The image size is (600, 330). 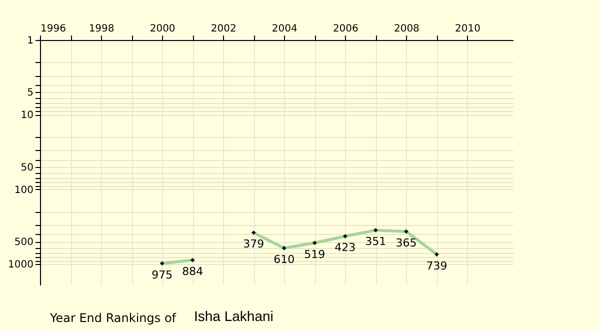 What do you see at coordinates (193, 271) in the screenshot?
I see `data-label: 884` at bounding box center [193, 271].